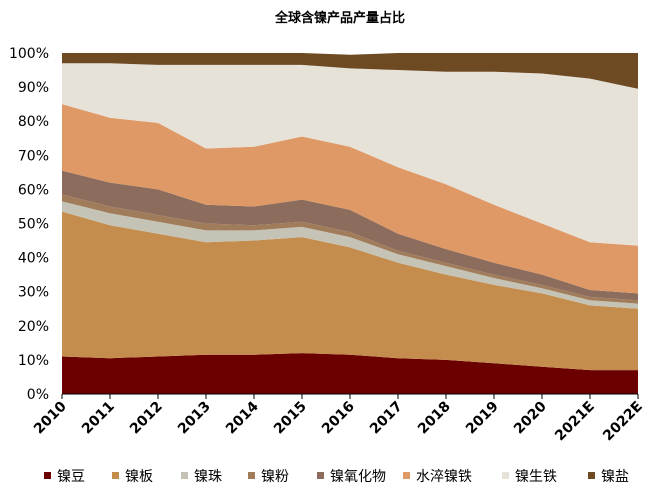 This screenshot has height=492, width=657. Describe the element at coordinates (33, 122) in the screenshot. I see `y-tick-label: 80%` at that location.